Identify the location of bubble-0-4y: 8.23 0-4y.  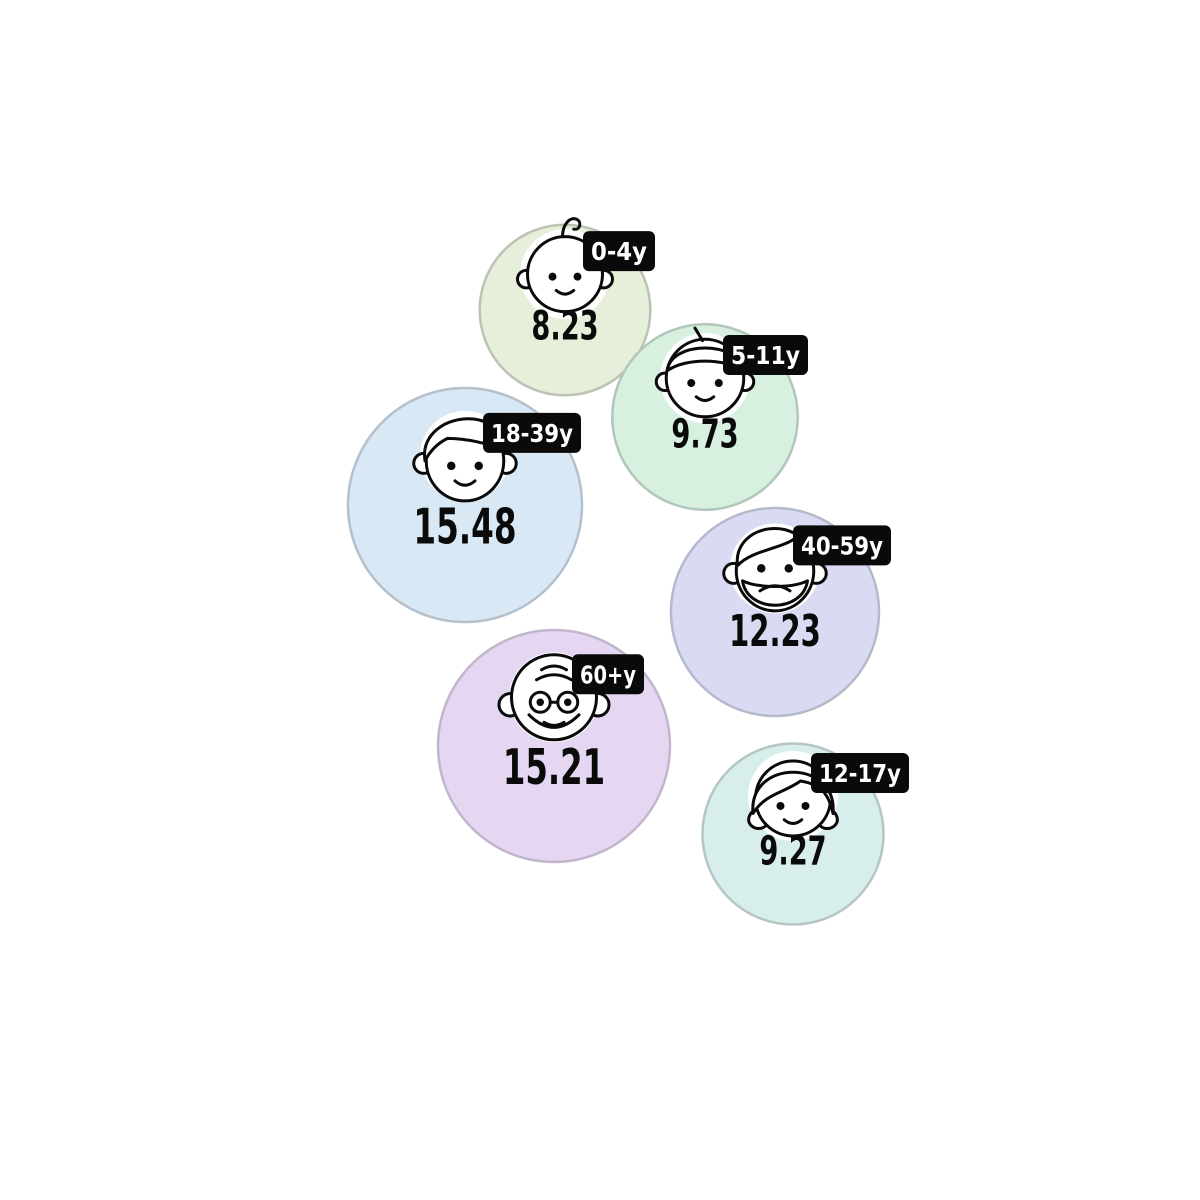
(566, 307).